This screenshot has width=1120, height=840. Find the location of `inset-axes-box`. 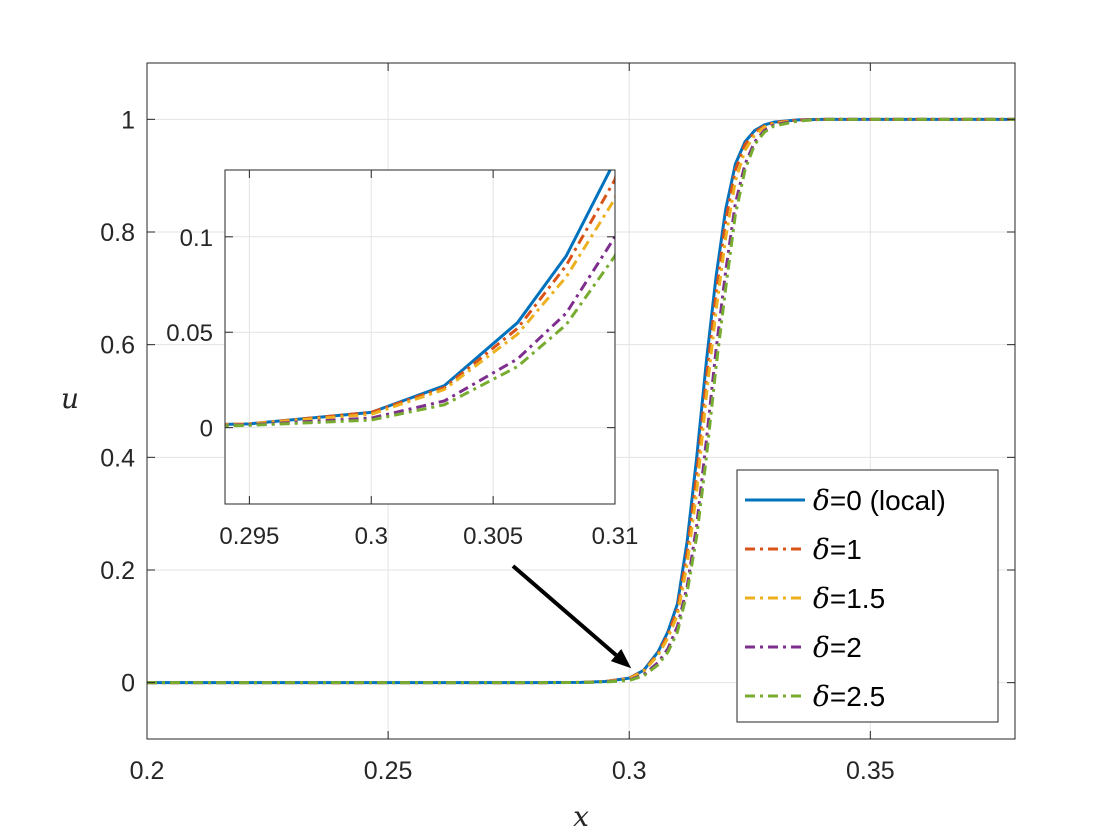

inset-axes-box is located at coordinates (420, 337).